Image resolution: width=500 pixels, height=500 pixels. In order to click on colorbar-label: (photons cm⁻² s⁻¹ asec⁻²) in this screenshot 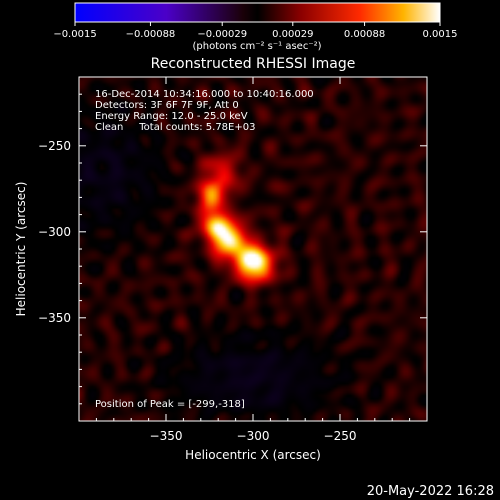, I will do `click(256, 46)`.